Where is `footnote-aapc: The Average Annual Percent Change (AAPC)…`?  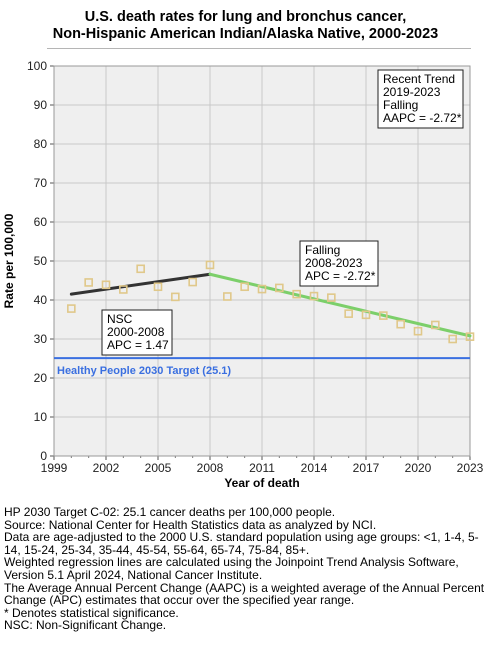
footnote-aapc: The Average Annual Percent Change (AAPC)… is located at coordinates (244, 594).